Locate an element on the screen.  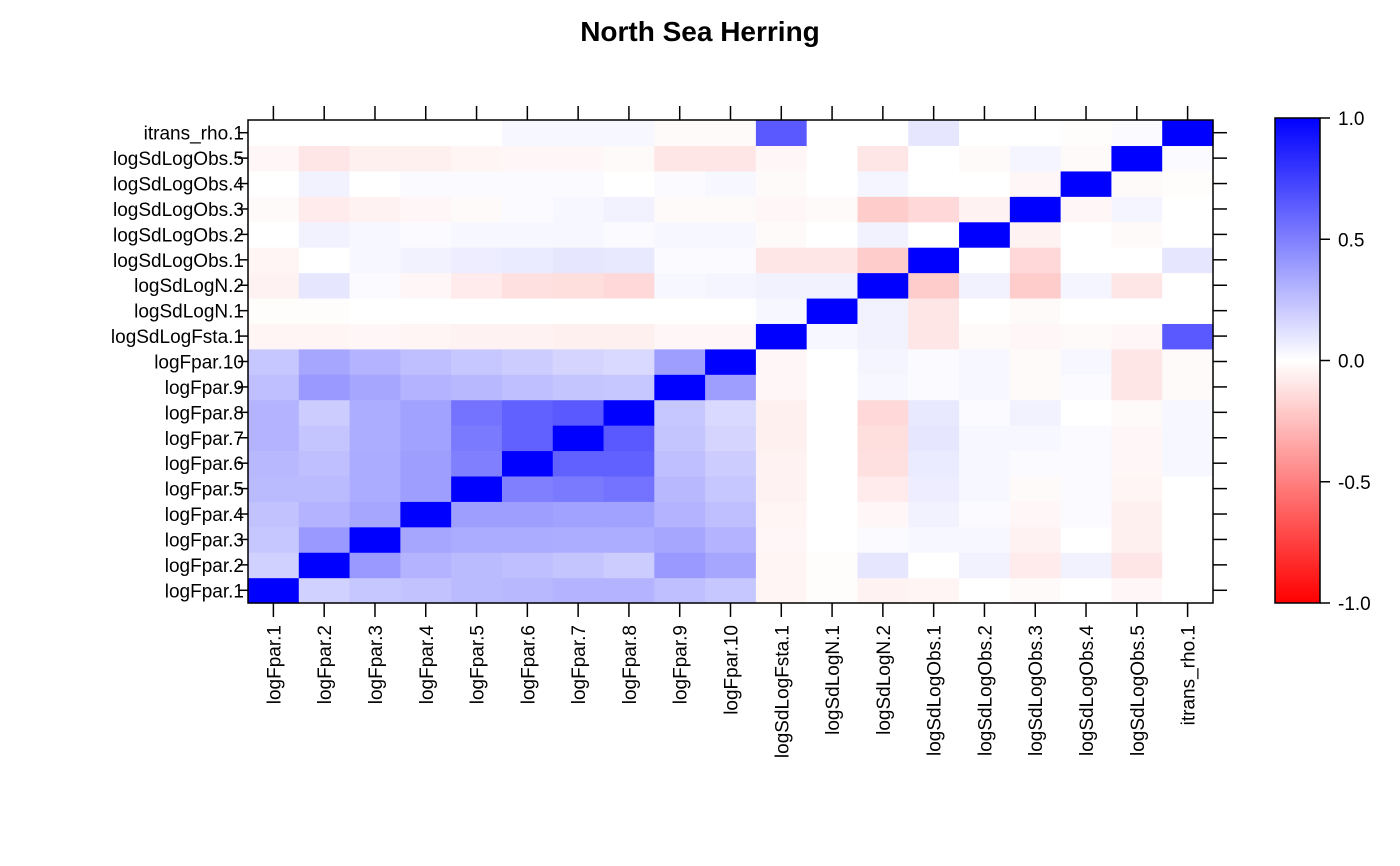
colorbar-tick-label: -1.0 is located at coordinates (1354, 604).